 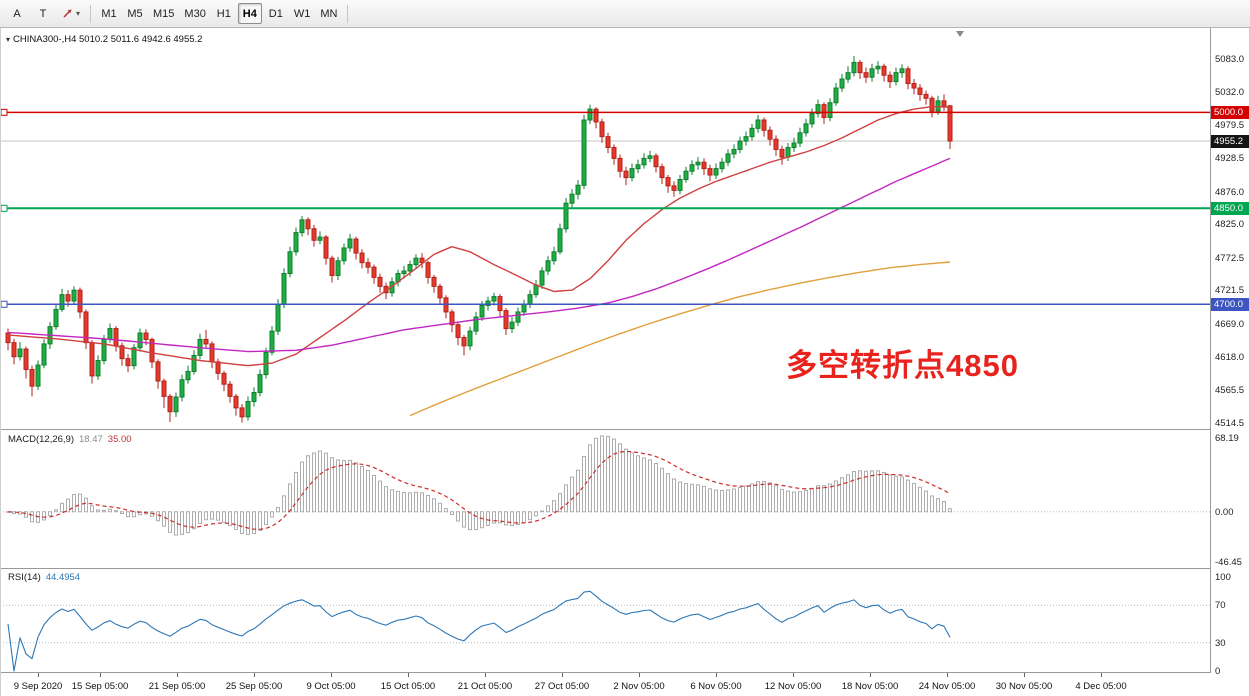 What do you see at coordinates (109, 13) in the screenshot?
I see `timeframe-m1: M1` at bounding box center [109, 13].